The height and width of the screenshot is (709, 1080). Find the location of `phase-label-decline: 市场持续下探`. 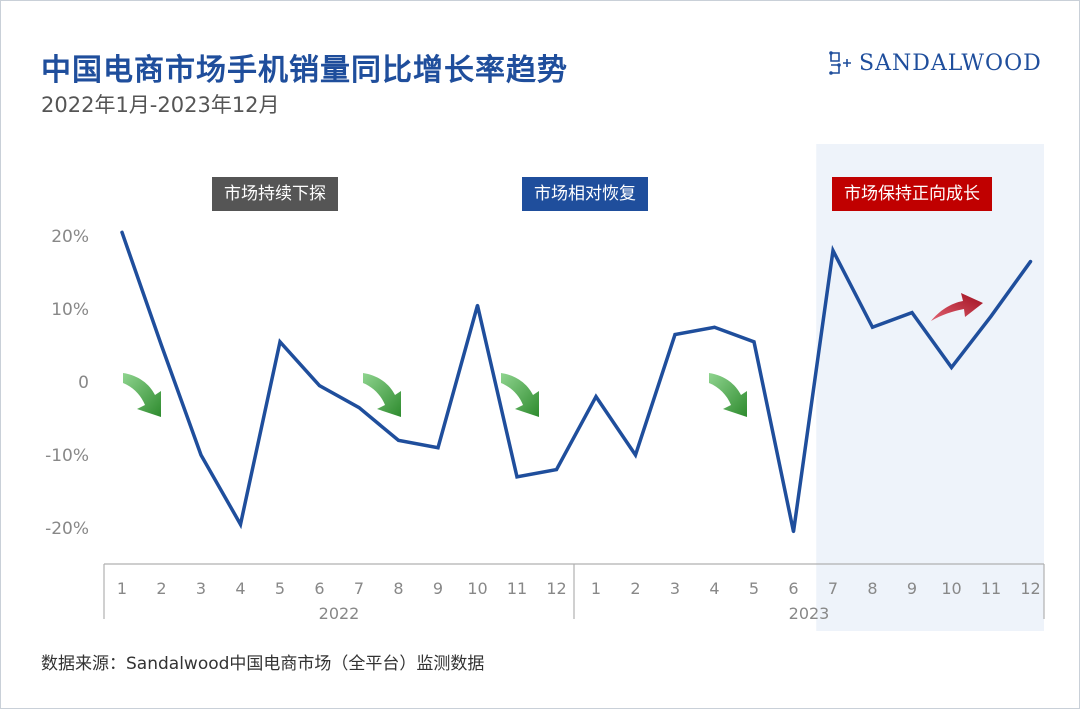

phase-label-decline: 市场持续下探 is located at coordinates (275, 194).